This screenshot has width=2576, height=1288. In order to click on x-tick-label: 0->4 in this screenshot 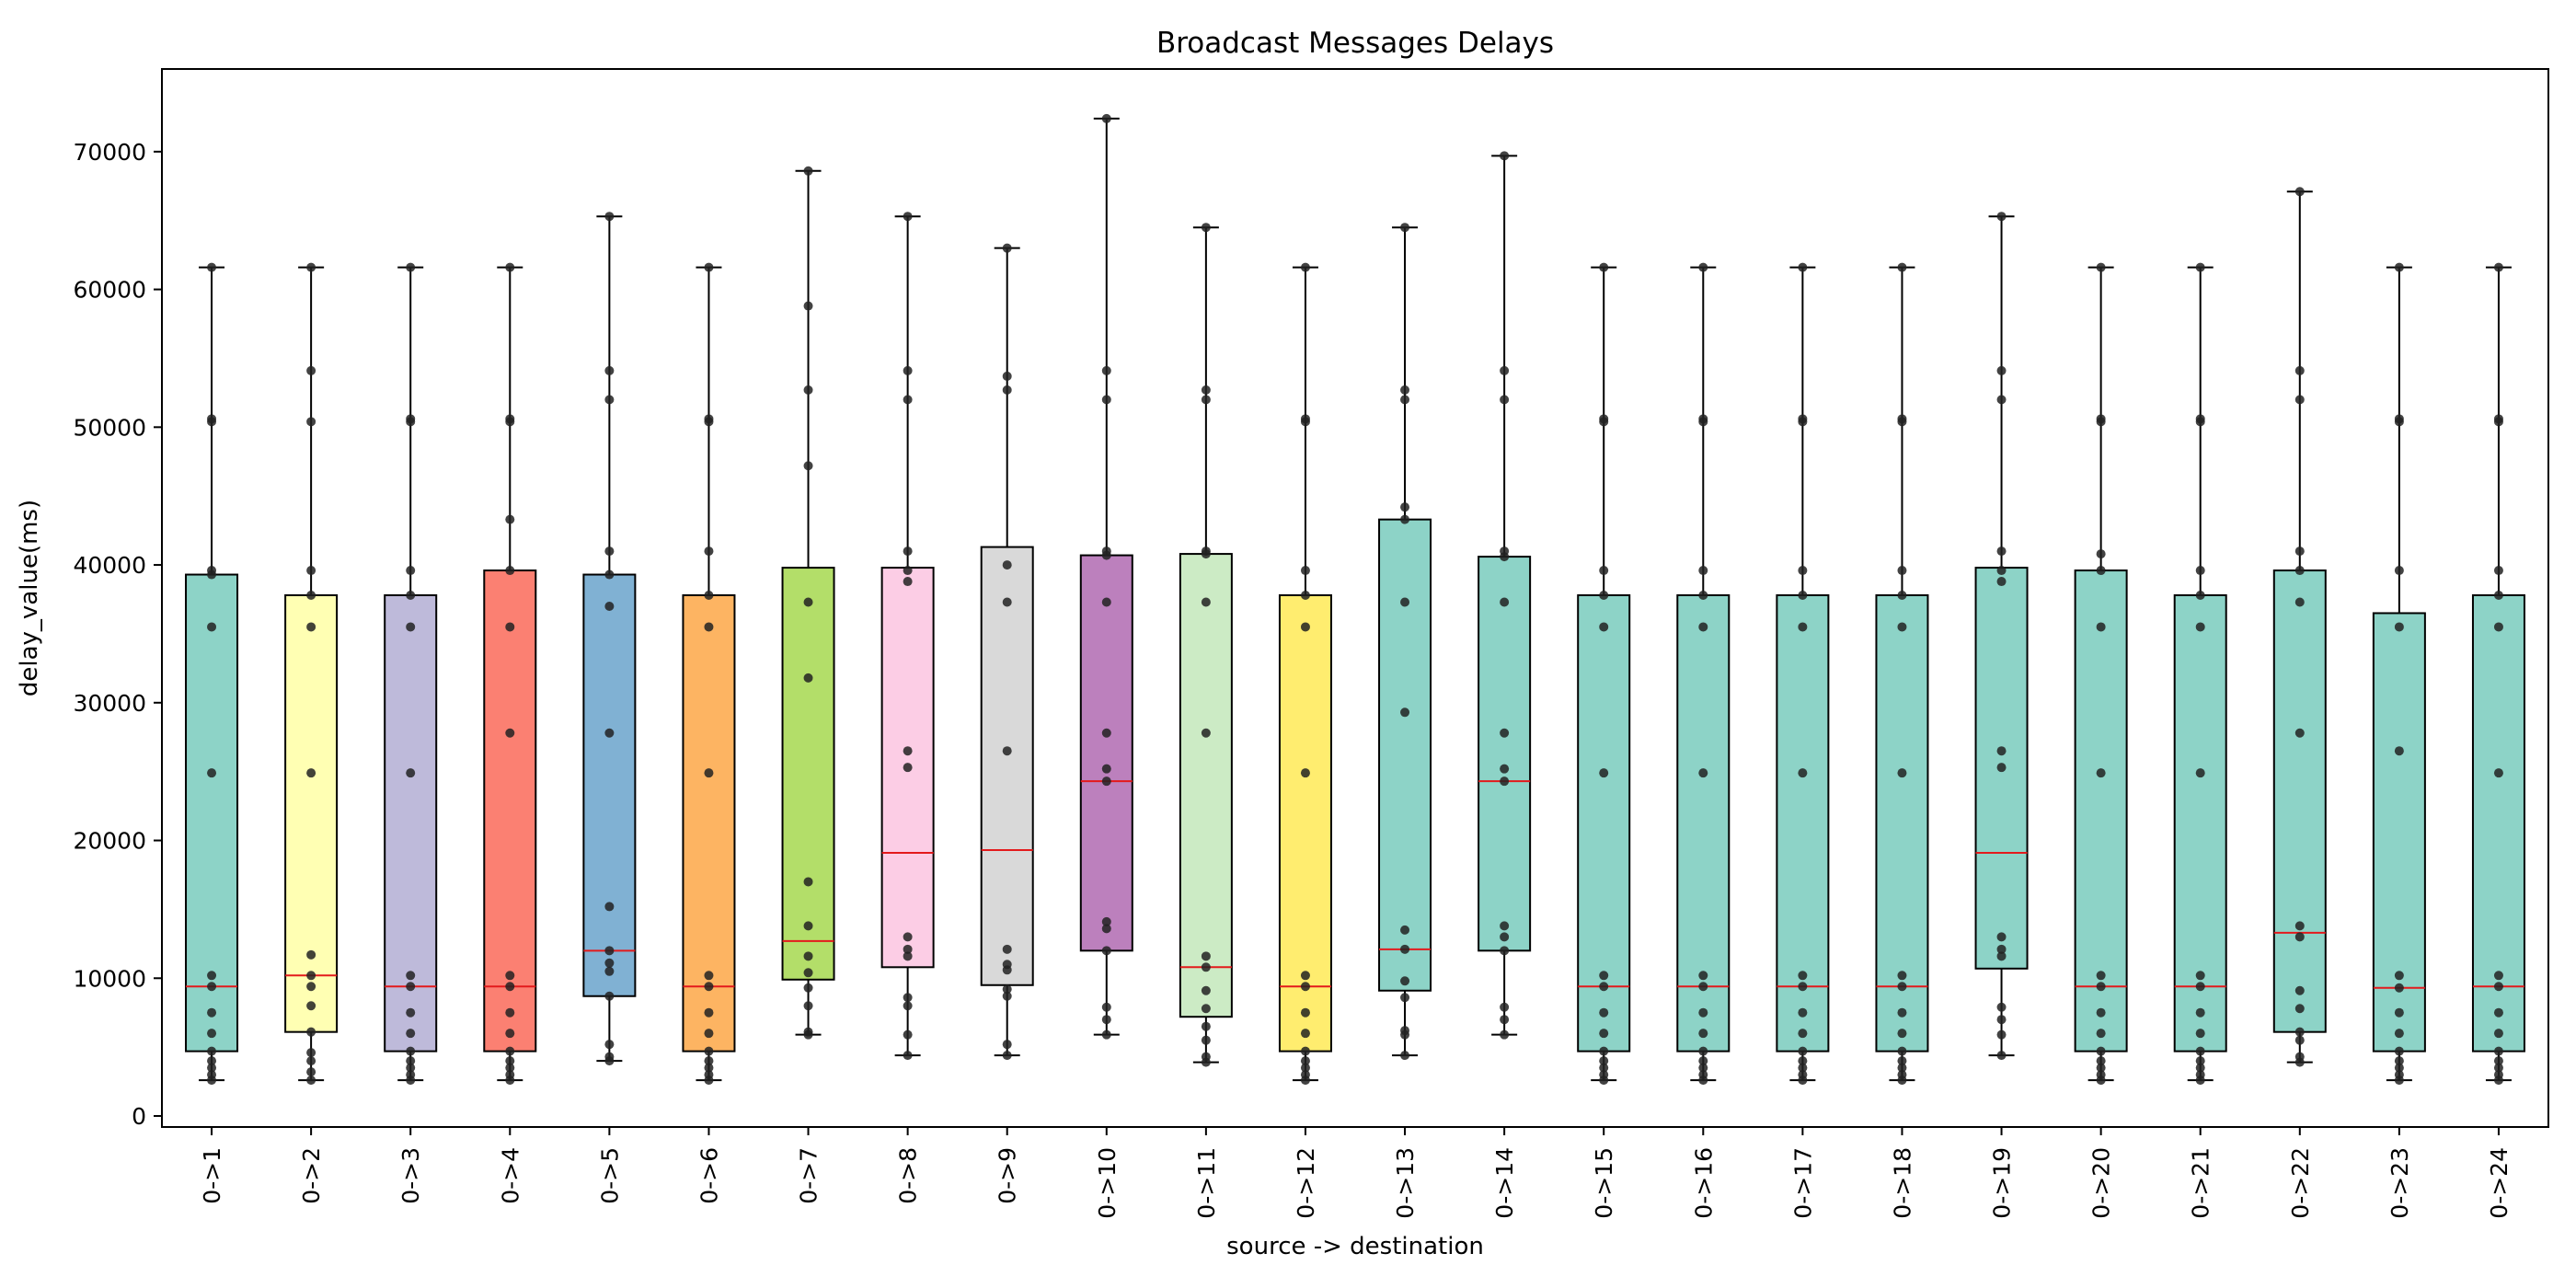, I will do `click(510, 1175)`.